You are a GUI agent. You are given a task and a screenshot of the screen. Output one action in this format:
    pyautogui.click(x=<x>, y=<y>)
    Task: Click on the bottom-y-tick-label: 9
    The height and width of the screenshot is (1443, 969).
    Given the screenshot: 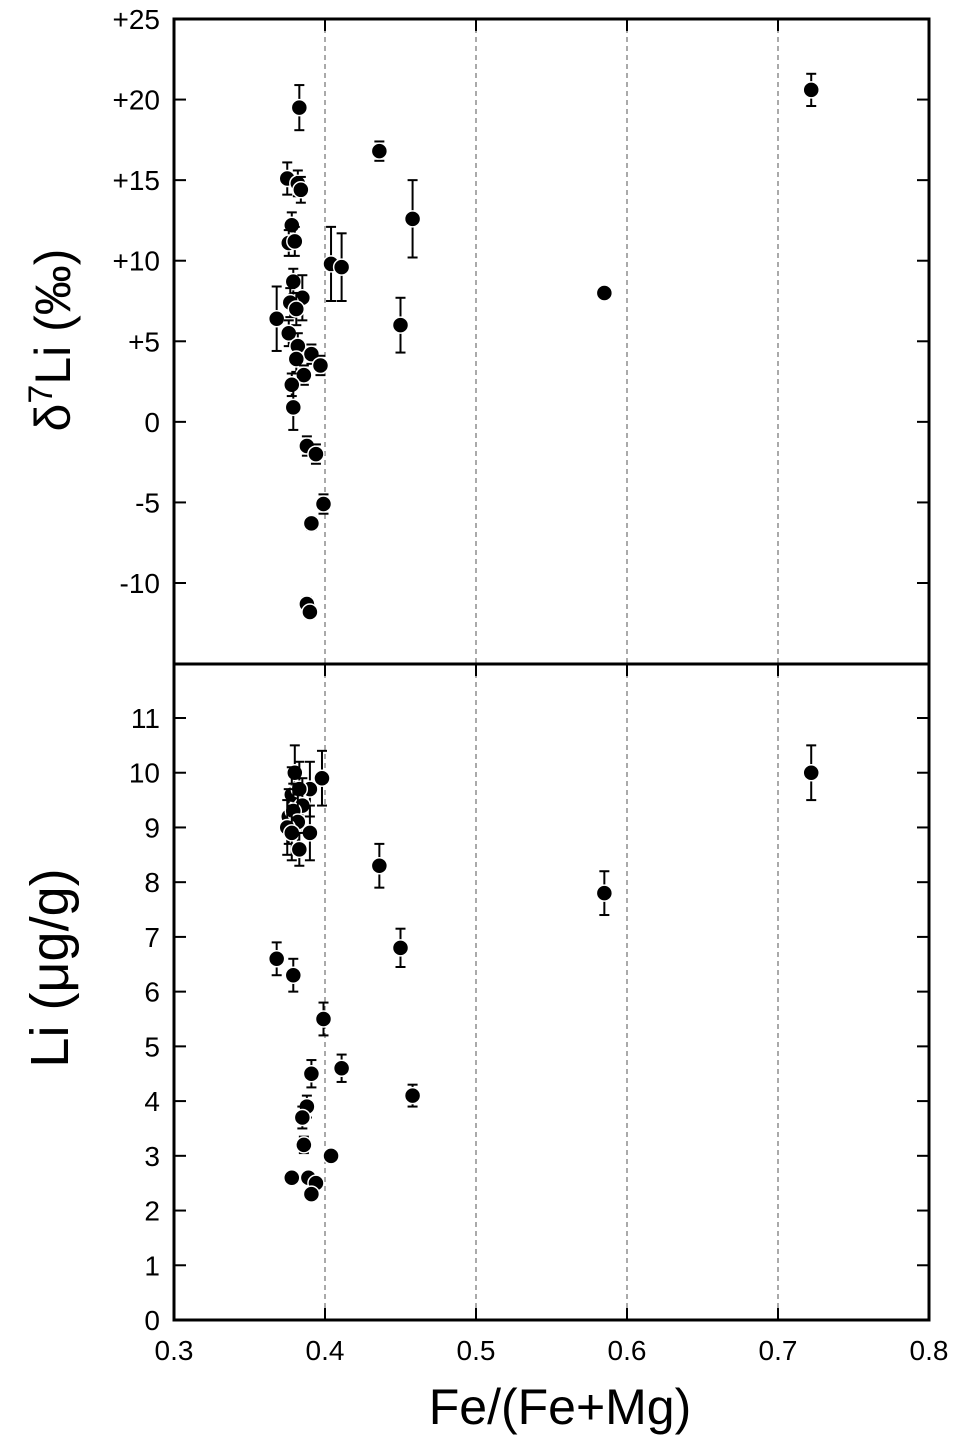 What is the action you would take?
    pyautogui.click(x=152, y=827)
    